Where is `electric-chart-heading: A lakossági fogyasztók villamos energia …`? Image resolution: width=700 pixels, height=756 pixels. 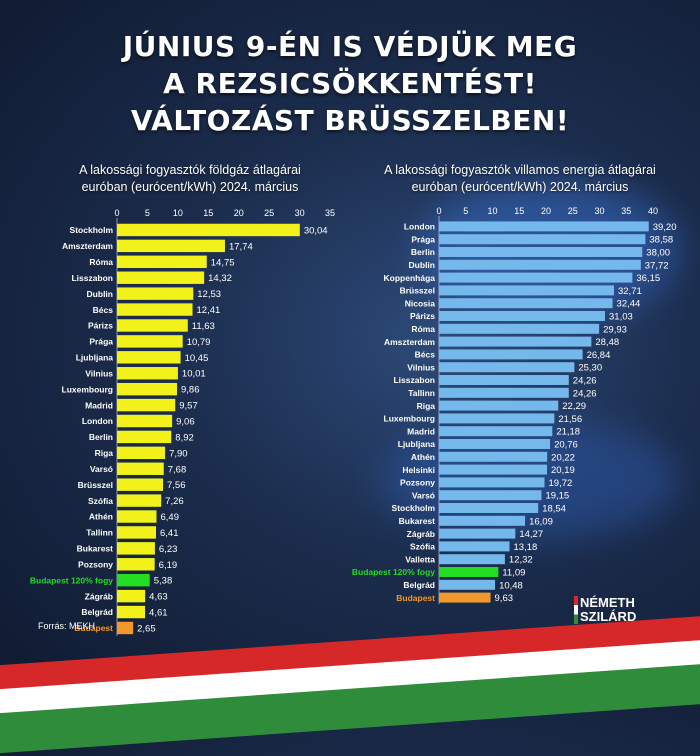
electric-chart-heading: A lakossági fogyasztók villamos energia … is located at coordinates (520, 179).